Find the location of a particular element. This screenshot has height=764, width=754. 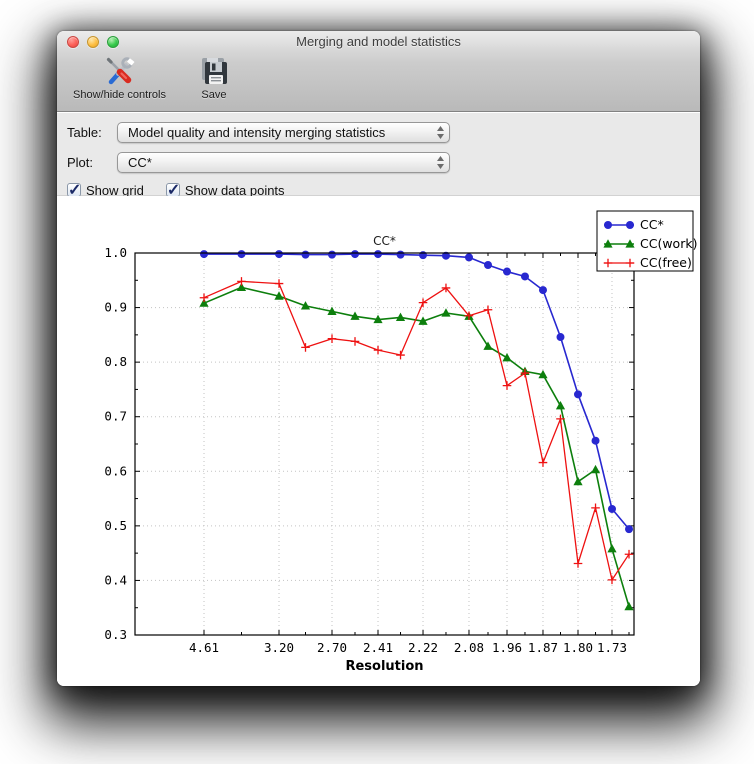

svg-text: 4.61 is located at coordinates (204, 647).